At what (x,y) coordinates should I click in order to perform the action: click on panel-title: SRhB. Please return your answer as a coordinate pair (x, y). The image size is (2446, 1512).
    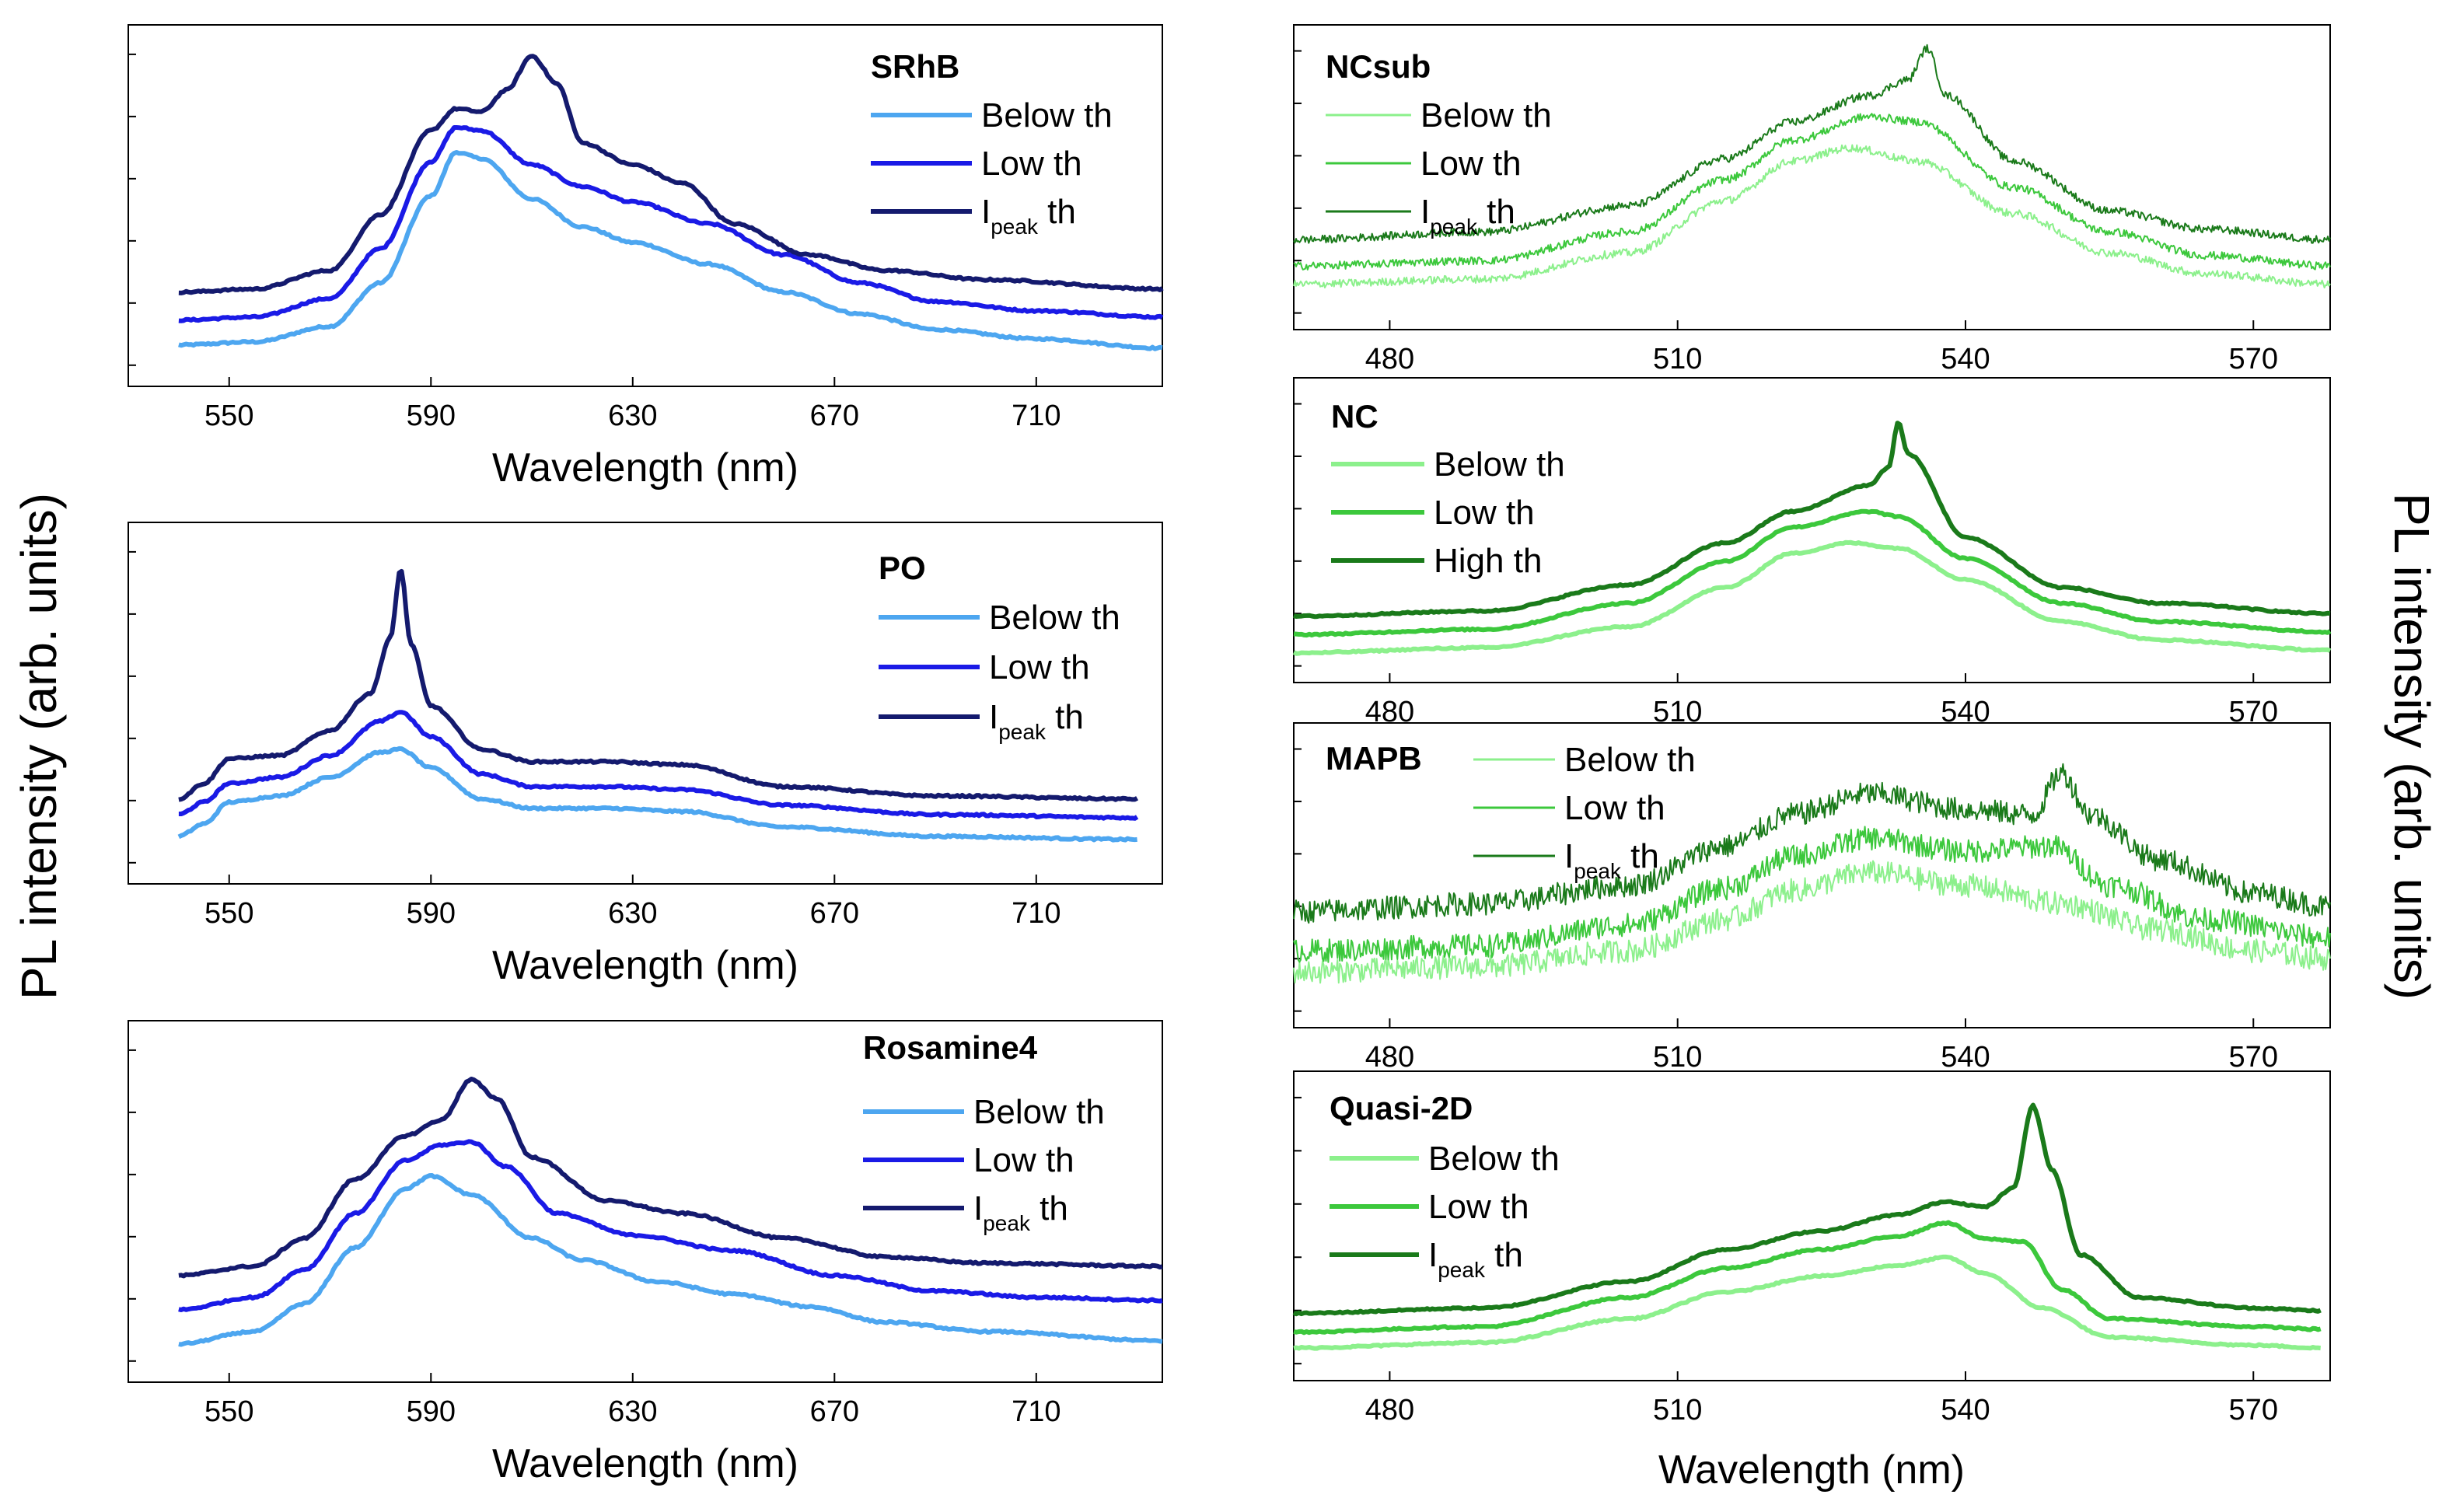
    Looking at the image, I should click on (915, 66).